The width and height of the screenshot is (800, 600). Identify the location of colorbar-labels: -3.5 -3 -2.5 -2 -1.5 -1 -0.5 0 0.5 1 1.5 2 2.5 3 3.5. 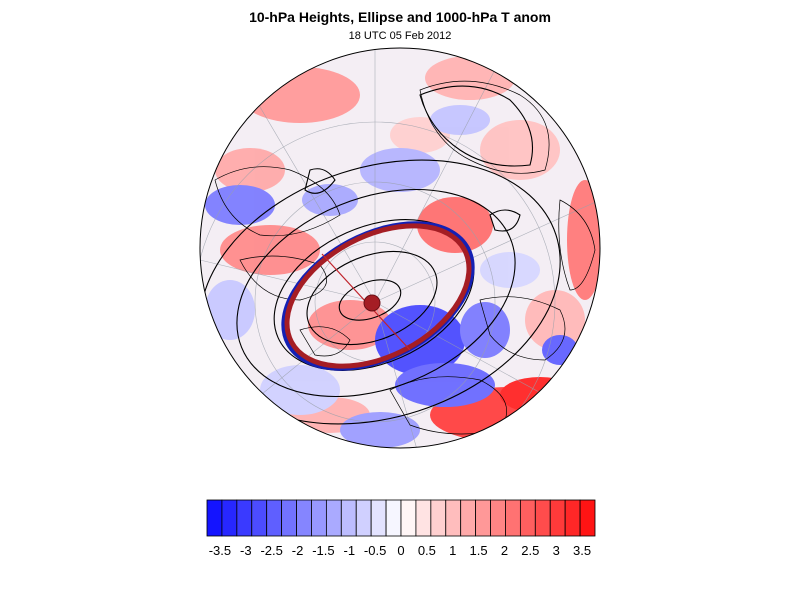
(400, 553).